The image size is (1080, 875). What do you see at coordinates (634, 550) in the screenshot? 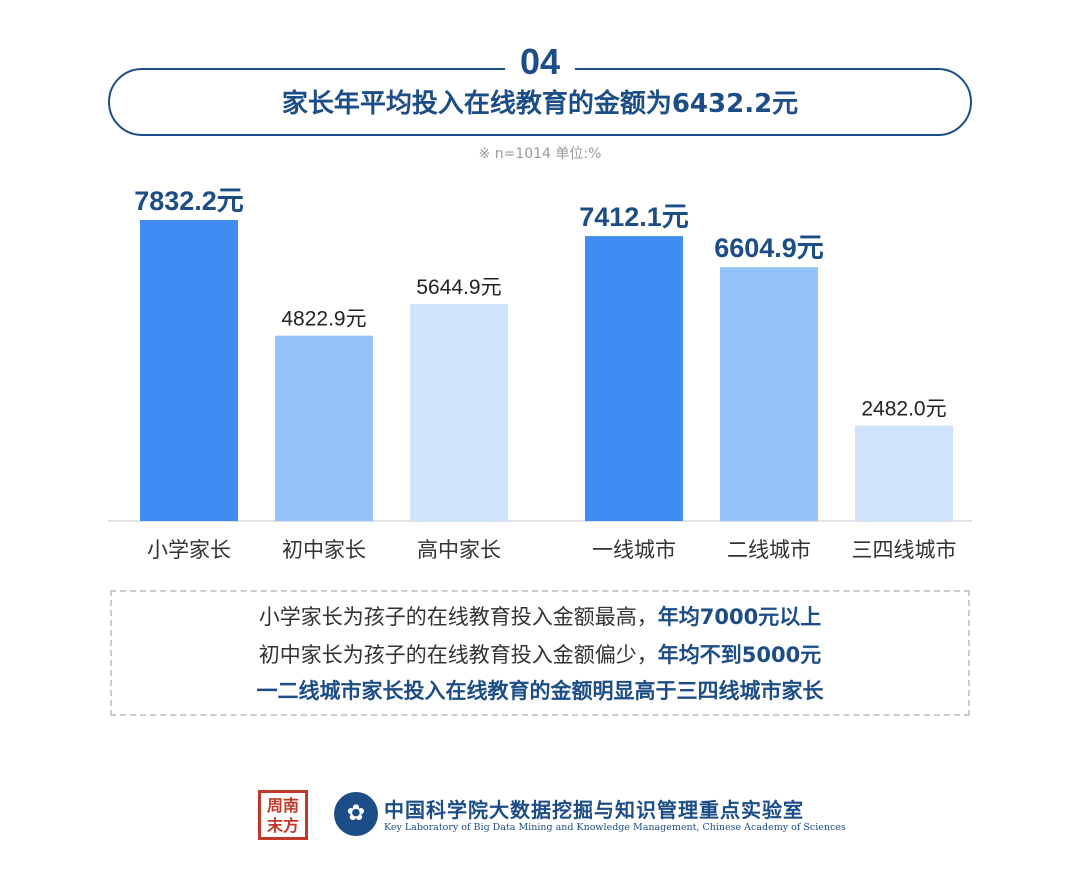
I see `category-label-4: 一线城市` at bounding box center [634, 550].